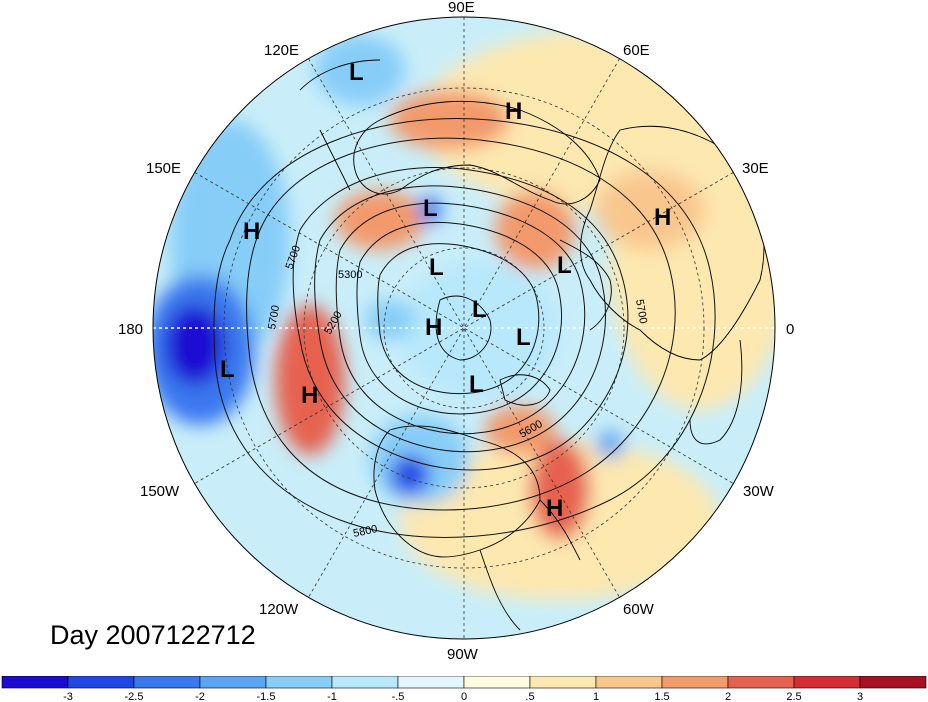 This screenshot has height=702, width=928. Describe the element at coordinates (461, 8) in the screenshot. I see `longitude-label-90e: 90E` at that location.